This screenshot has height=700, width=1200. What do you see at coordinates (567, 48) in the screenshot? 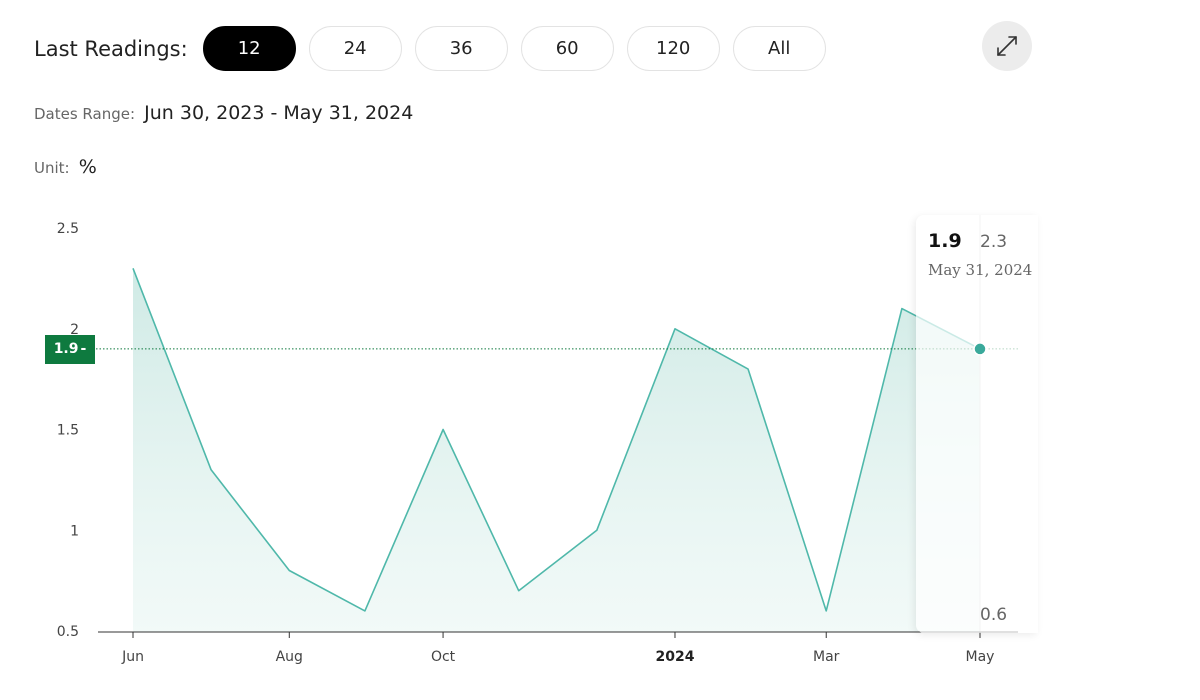
I see `range-button-60: 60` at bounding box center [567, 48].